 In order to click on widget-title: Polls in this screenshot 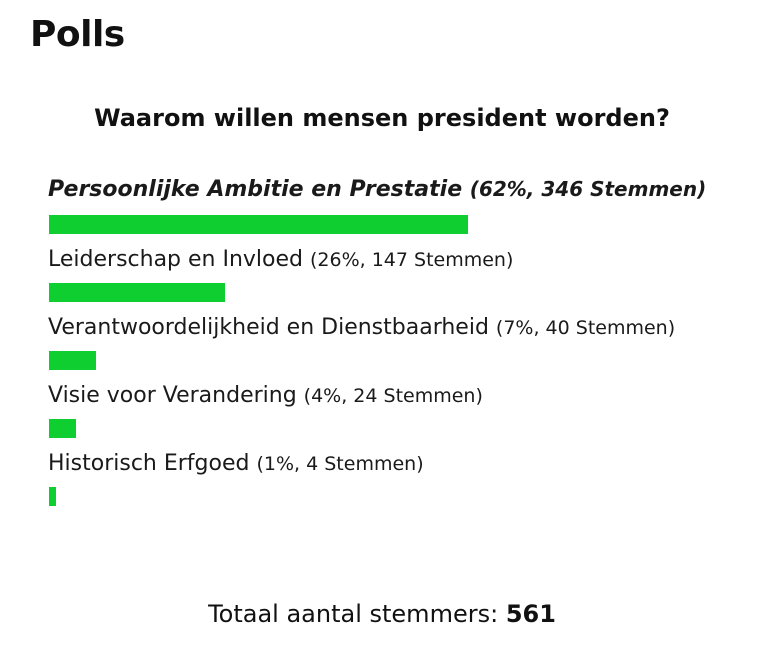, I will do `click(77, 34)`.